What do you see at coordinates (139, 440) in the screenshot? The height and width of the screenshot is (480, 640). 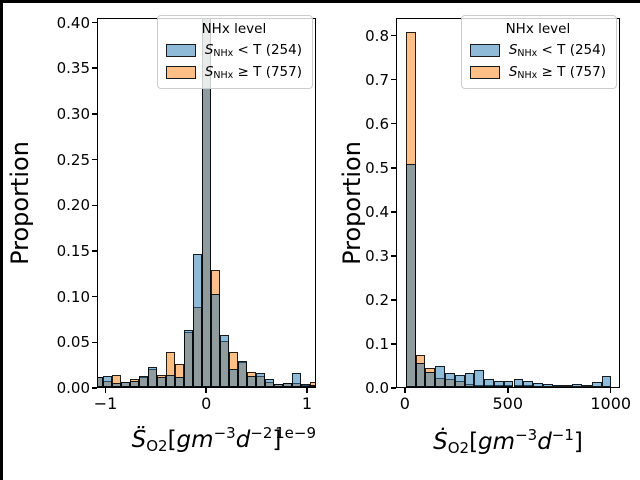 I see `left-xlabel-symbol: S̈` at bounding box center [139, 440].